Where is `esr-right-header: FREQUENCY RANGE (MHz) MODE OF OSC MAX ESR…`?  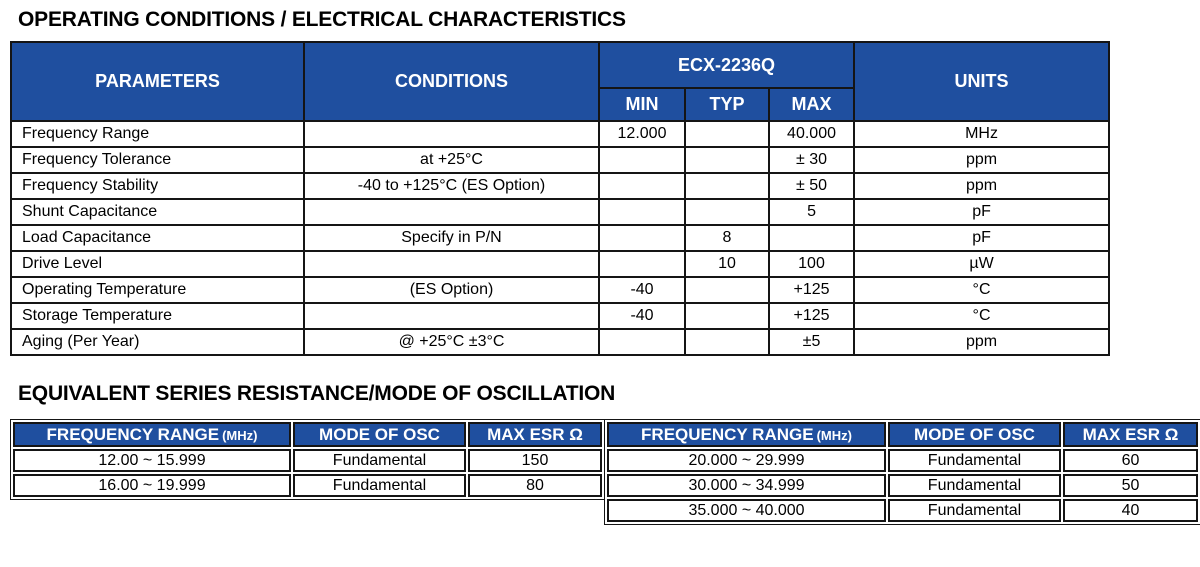
esr-right-header: FREQUENCY RANGE (MHz) MODE OF OSC MAX ESR… is located at coordinates (902, 434).